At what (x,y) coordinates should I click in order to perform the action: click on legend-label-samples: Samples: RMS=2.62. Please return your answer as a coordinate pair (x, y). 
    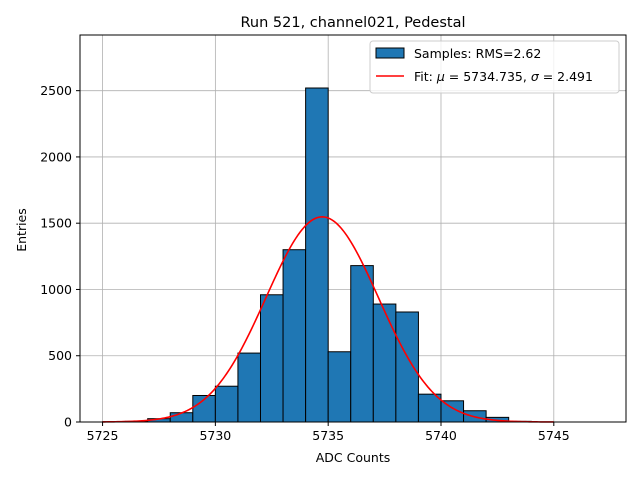
    Looking at the image, I should click on (477, 53).